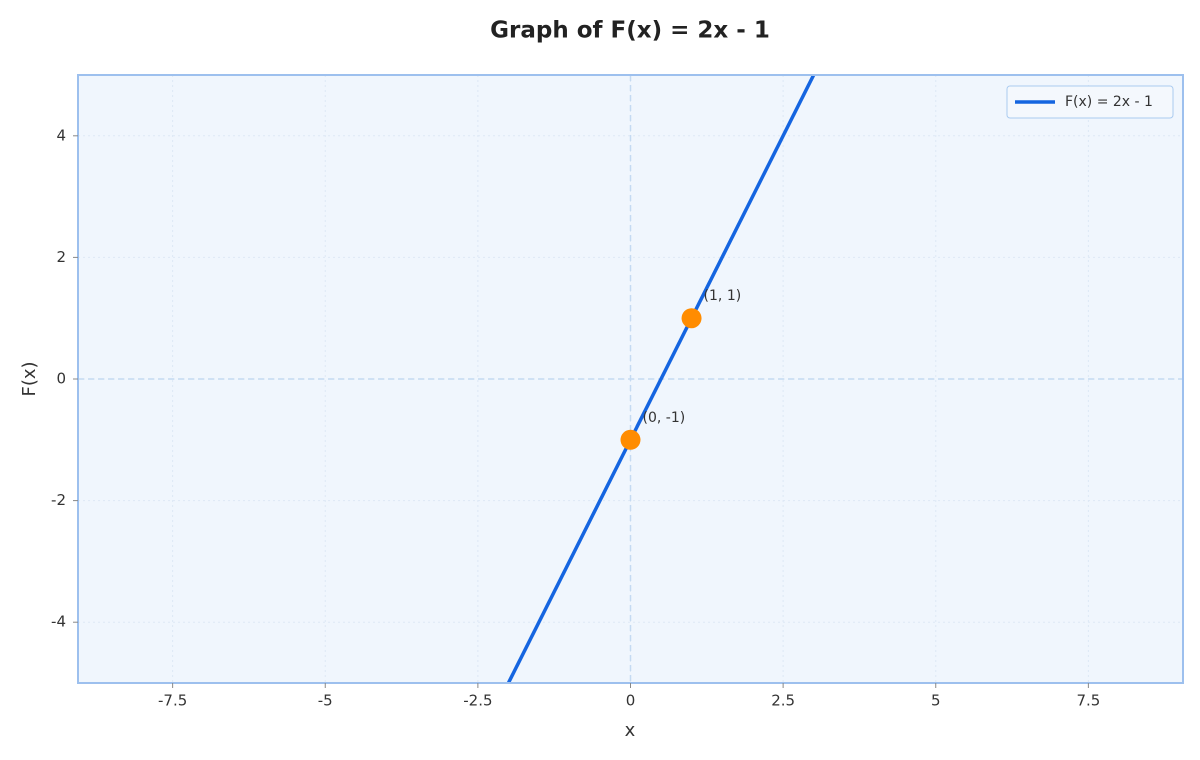  I want to click on legend-text: F(x) = 2x - 1, so click(1109, 102).